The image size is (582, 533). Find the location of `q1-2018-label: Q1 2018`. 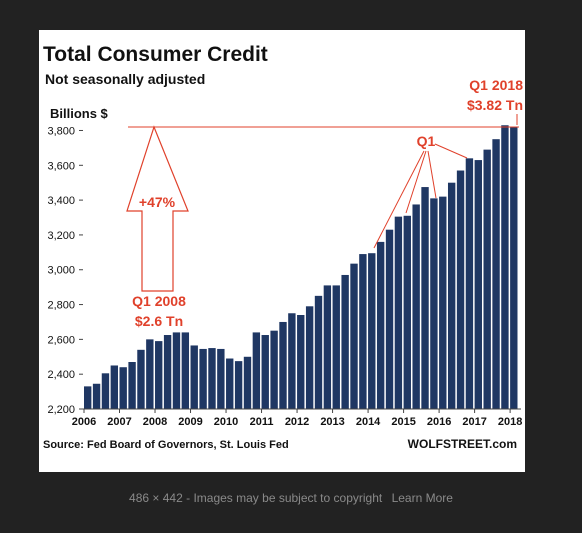

q1-2018-label: Q1 2018 is located at coordinates (496, 85).